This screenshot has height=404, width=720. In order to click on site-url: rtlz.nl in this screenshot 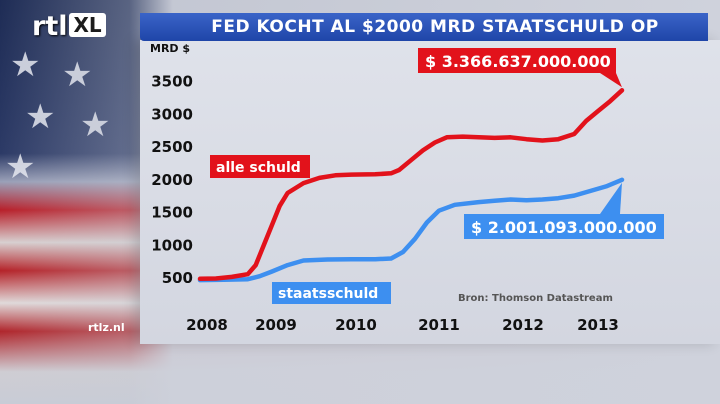, I will do `click(106, 327)`.